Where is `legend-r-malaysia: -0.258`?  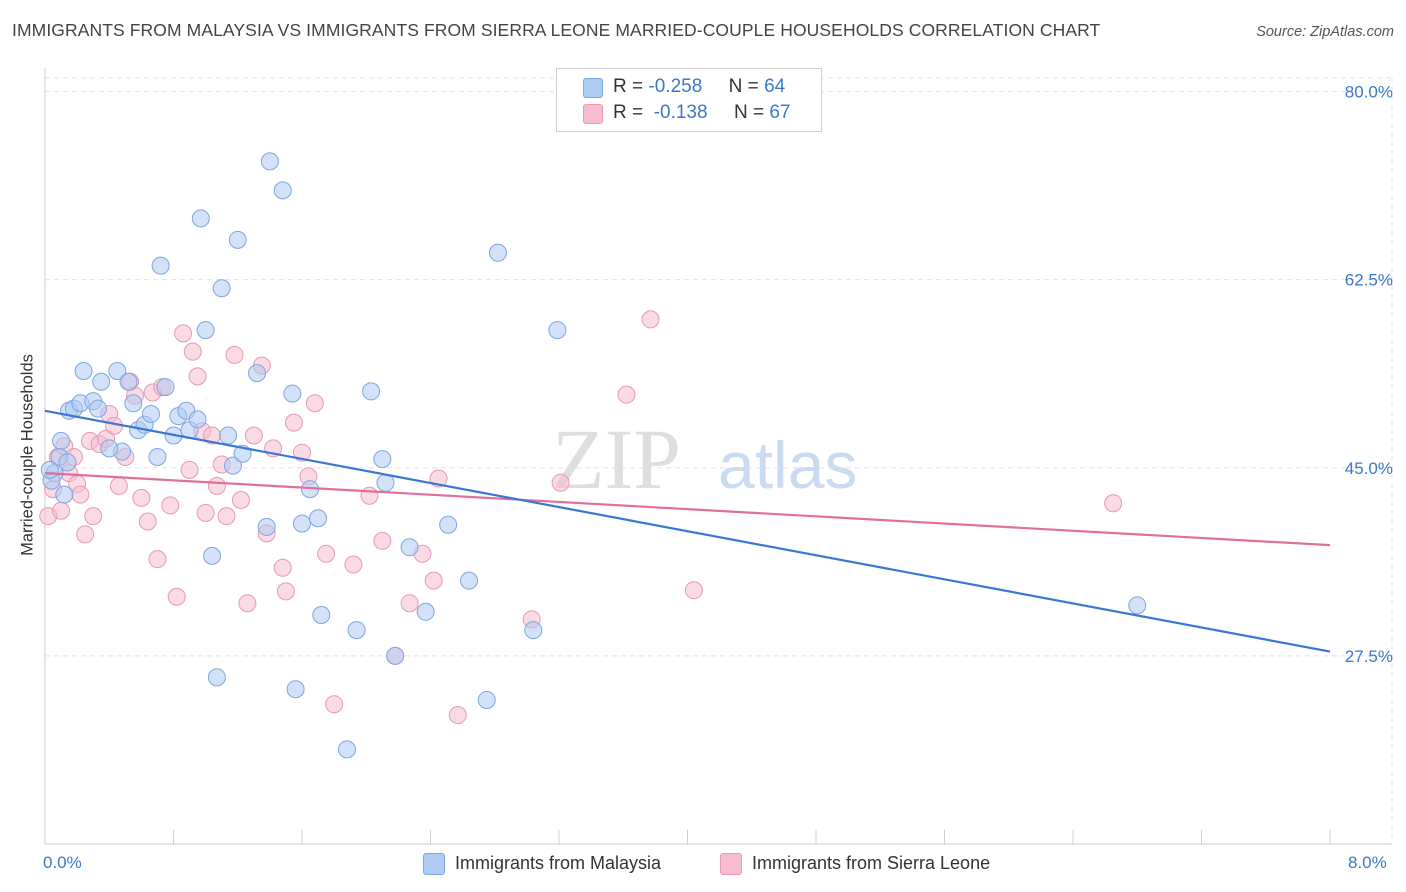 legend-r-malaysia: -0.258 is located at coordinates (675, 86).